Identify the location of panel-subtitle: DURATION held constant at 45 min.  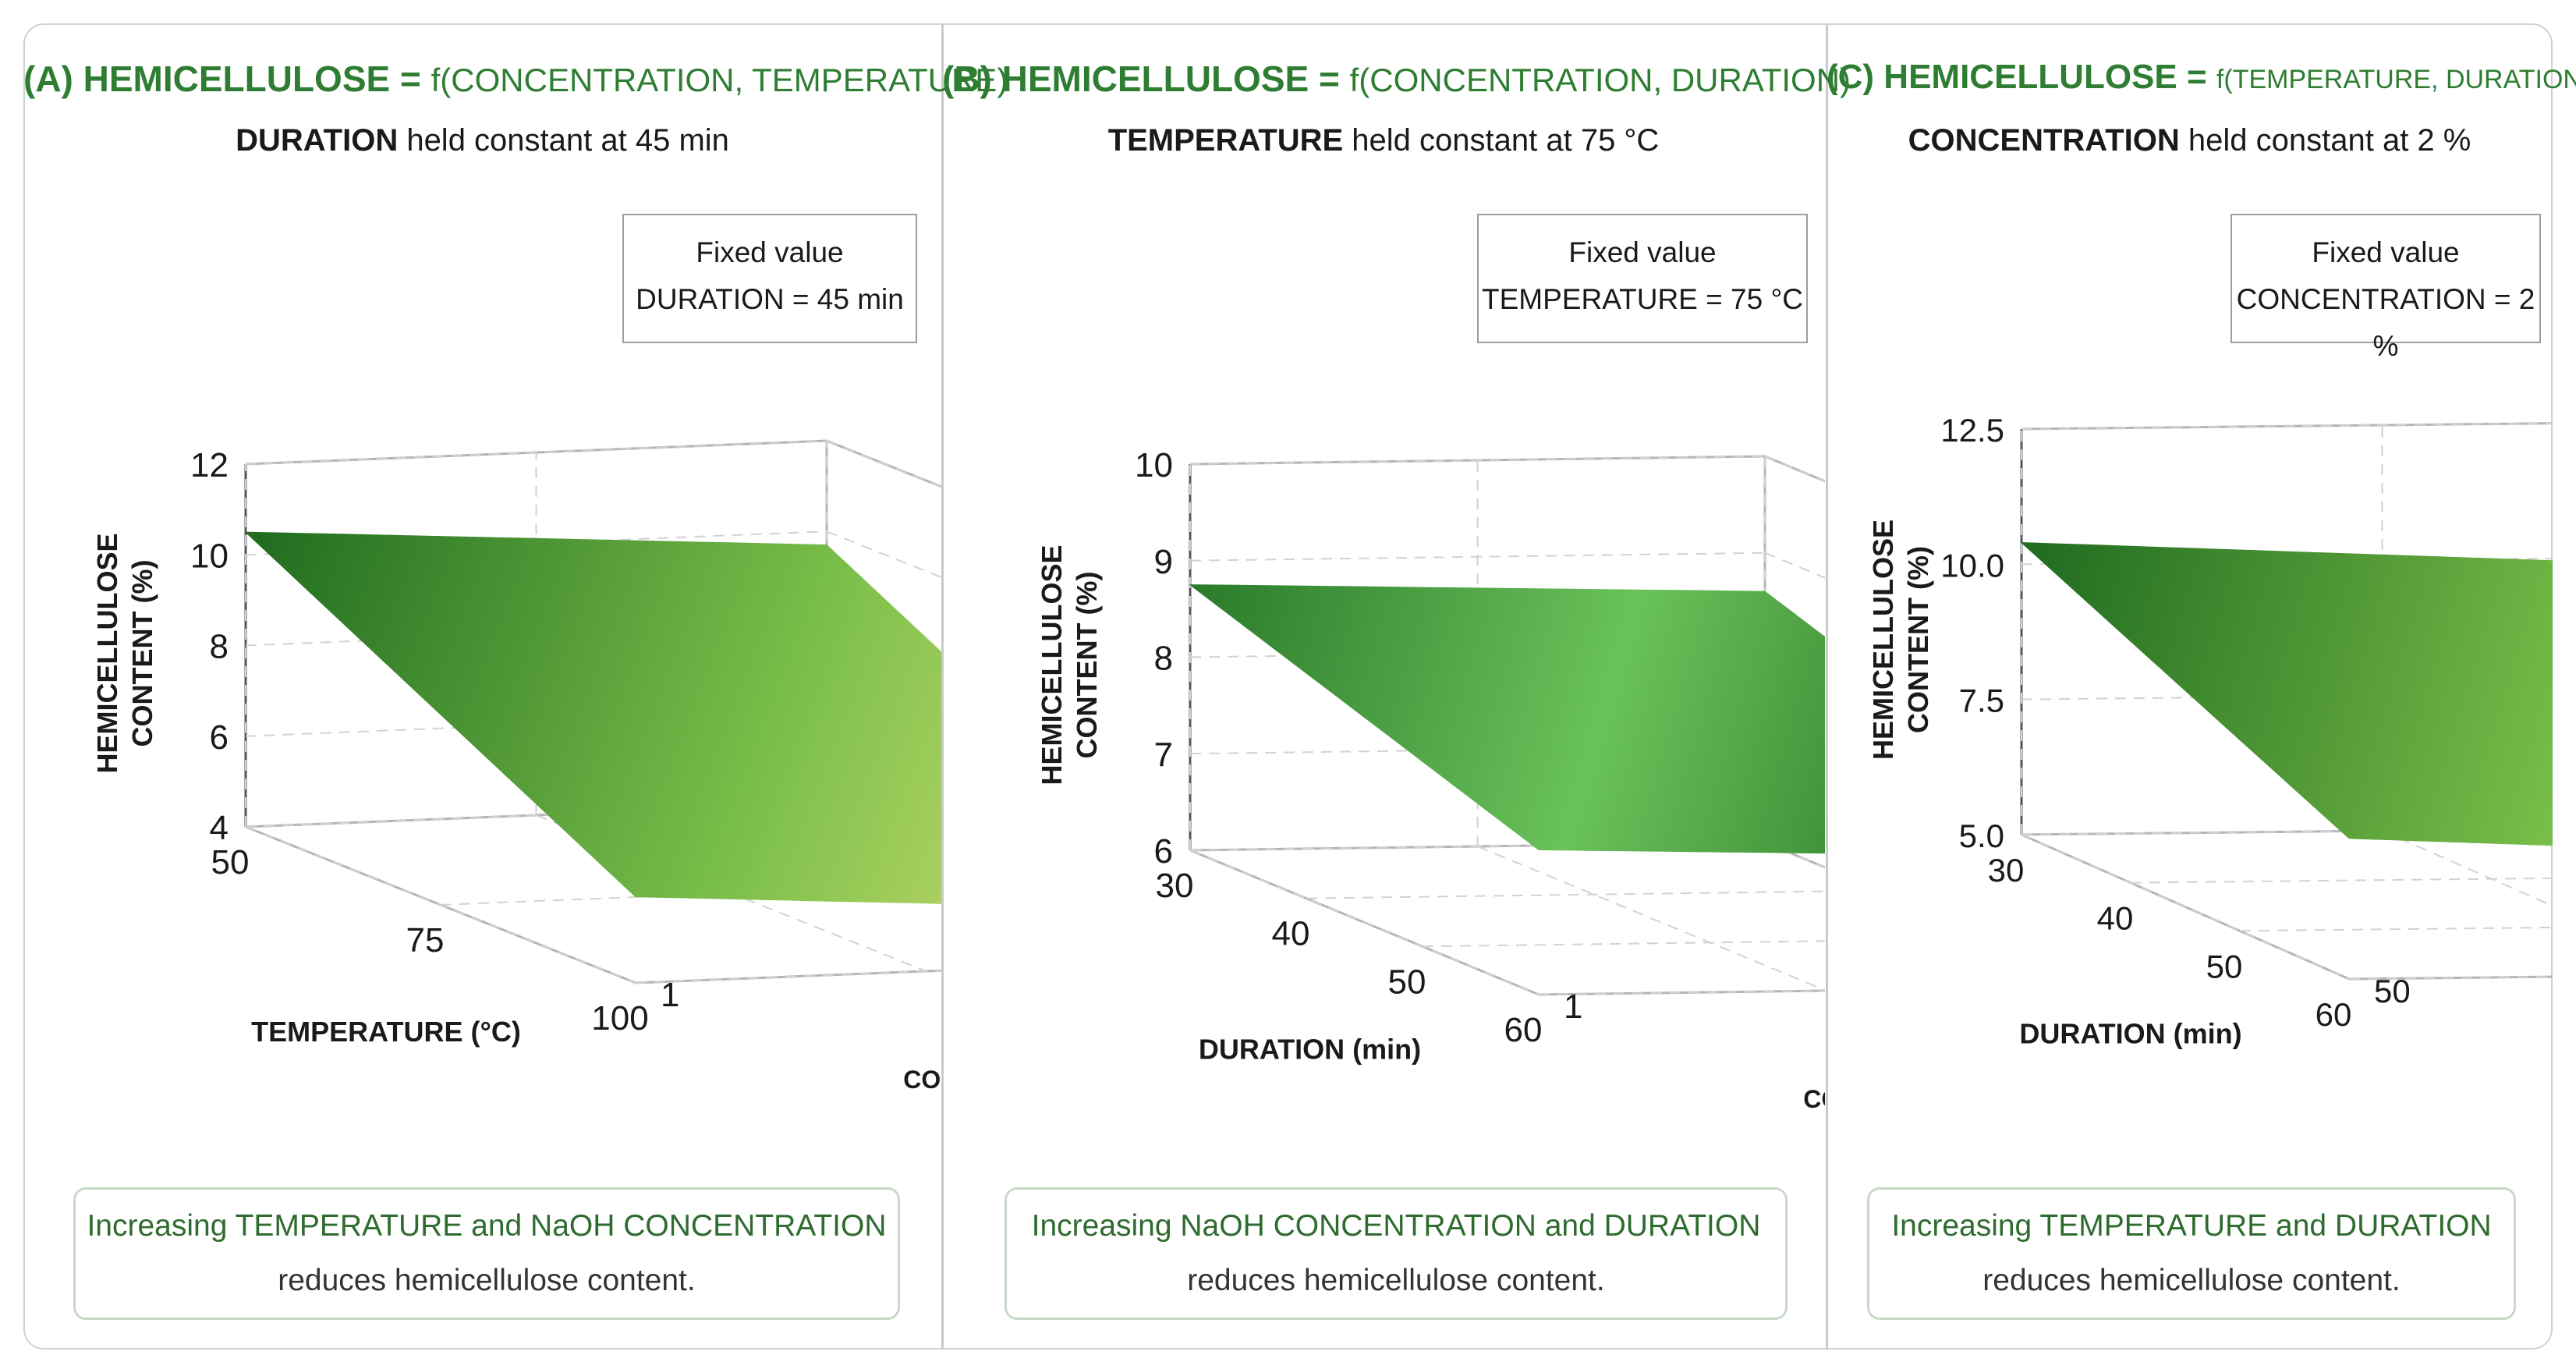
(482, 140).